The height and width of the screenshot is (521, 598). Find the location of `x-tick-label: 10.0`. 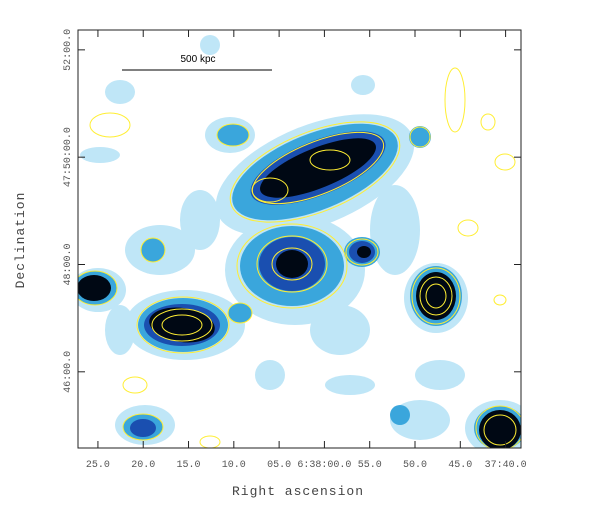

x-tick-label: 10.0 is located at coordinates (234, 465).